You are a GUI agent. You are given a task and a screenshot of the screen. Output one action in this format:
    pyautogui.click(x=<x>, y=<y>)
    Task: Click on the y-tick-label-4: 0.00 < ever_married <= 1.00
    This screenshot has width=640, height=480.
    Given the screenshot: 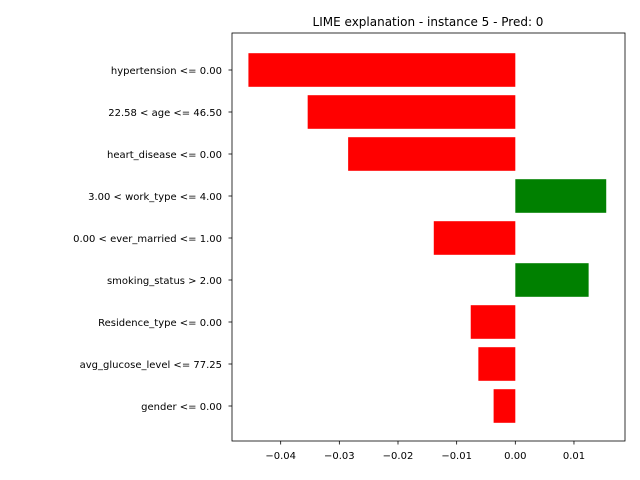 What is the action you would take?
    pyautogui.click(x=147, y=239)
    